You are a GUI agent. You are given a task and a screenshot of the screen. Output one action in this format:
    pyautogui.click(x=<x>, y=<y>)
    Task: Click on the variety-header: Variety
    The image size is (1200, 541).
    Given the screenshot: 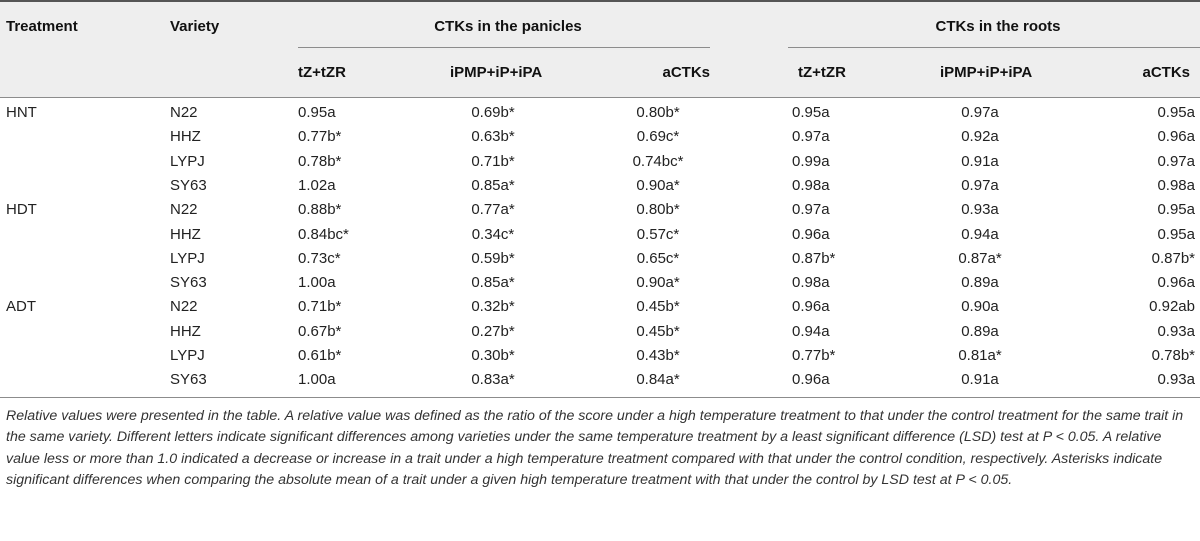 What is the action you would take?
    pyautogui.click(x=195, y=26)
    